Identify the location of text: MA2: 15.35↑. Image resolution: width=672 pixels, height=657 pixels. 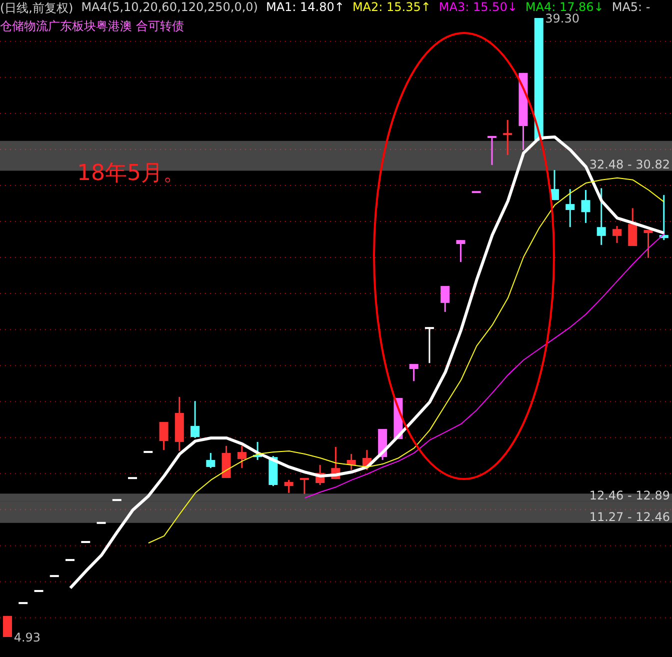
(391, 8).